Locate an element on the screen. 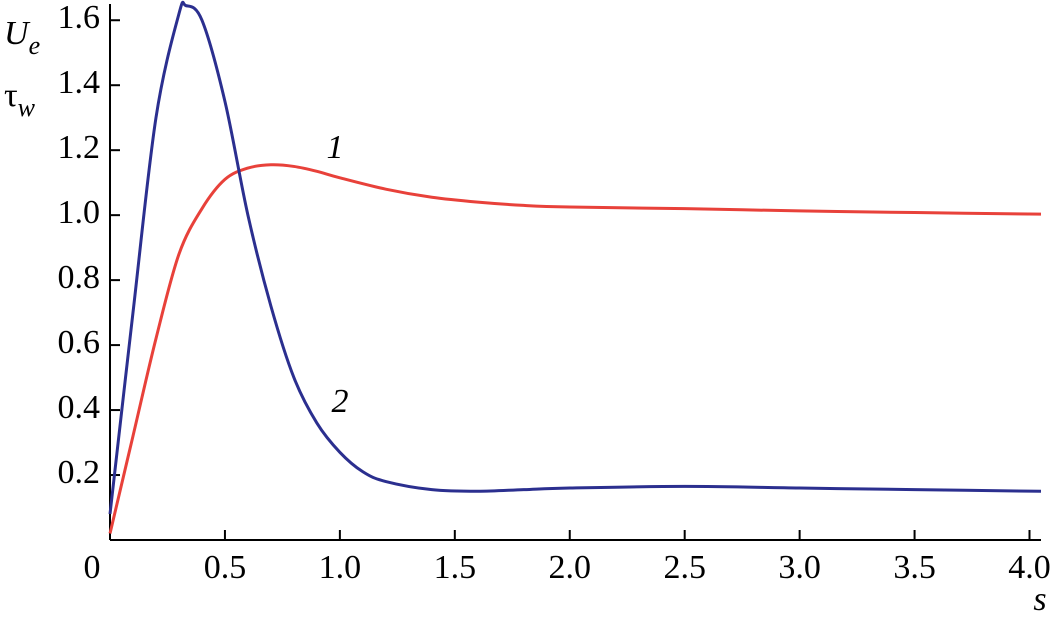 The width and height of the screenshot is (1052, 622). y-axis-label: τw is located at coordinates (20, 99).